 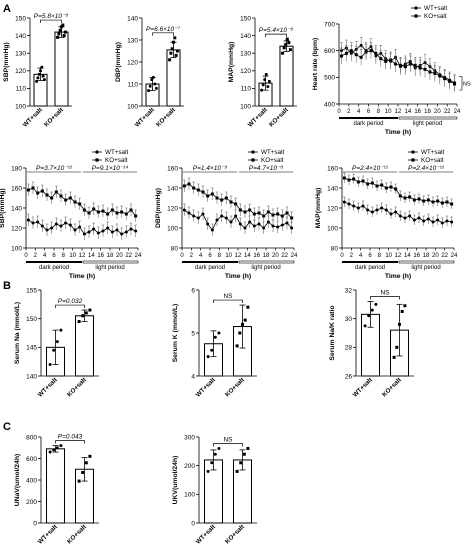 I want to click on y-tick-label: 700, so click(x=329, y=24).